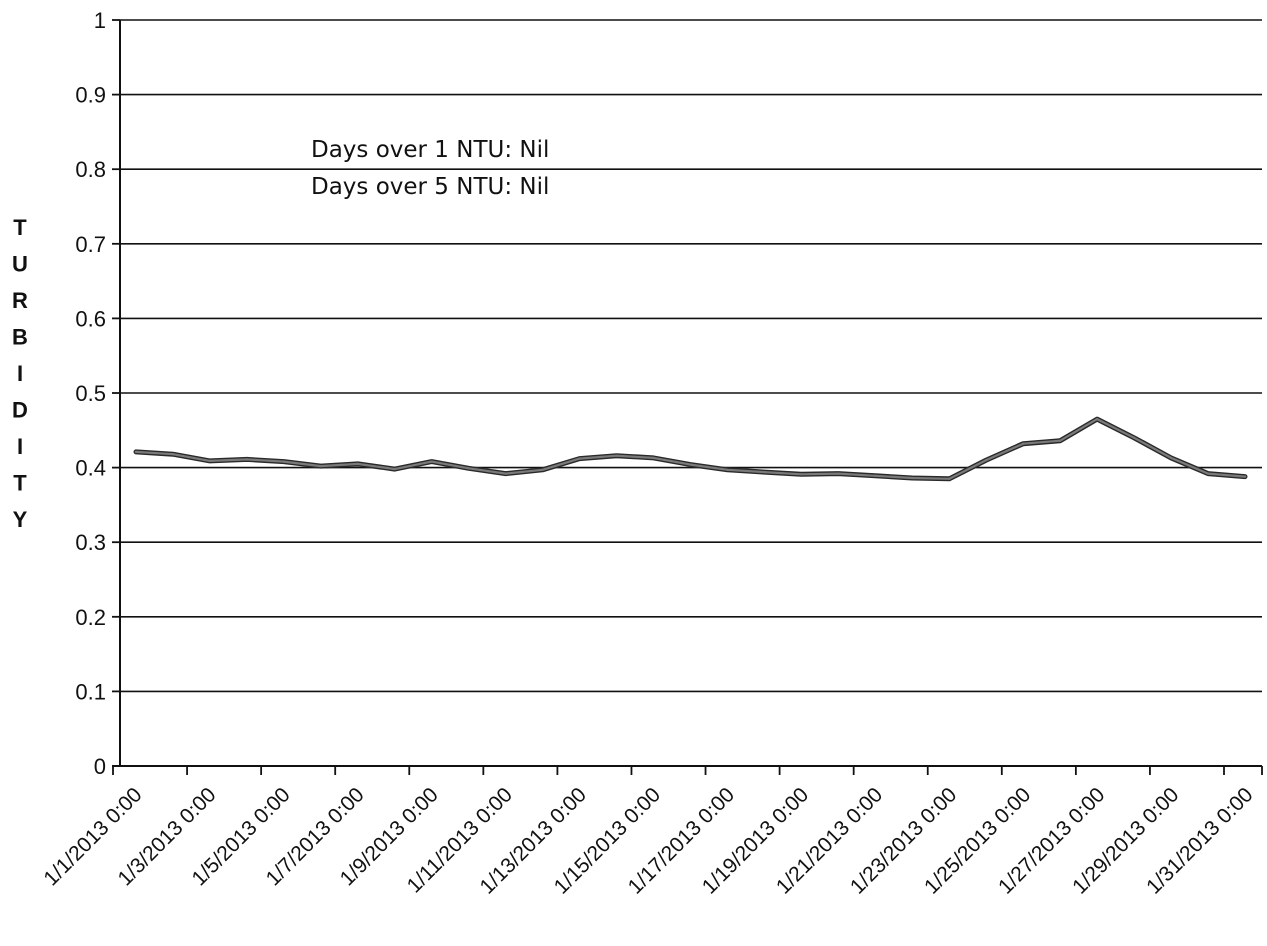  What do you see at coordinates (100, 20) in the screenshot?
I see `y-tick-label: 1` at bounding box center [100, 20].